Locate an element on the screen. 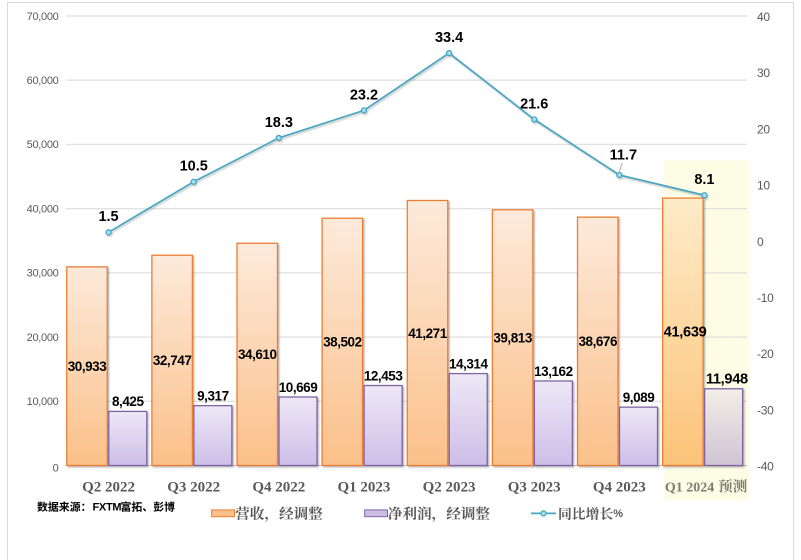 The image size is (801, 560). svg-text: 1.5 is located at coordinates (108, 217).